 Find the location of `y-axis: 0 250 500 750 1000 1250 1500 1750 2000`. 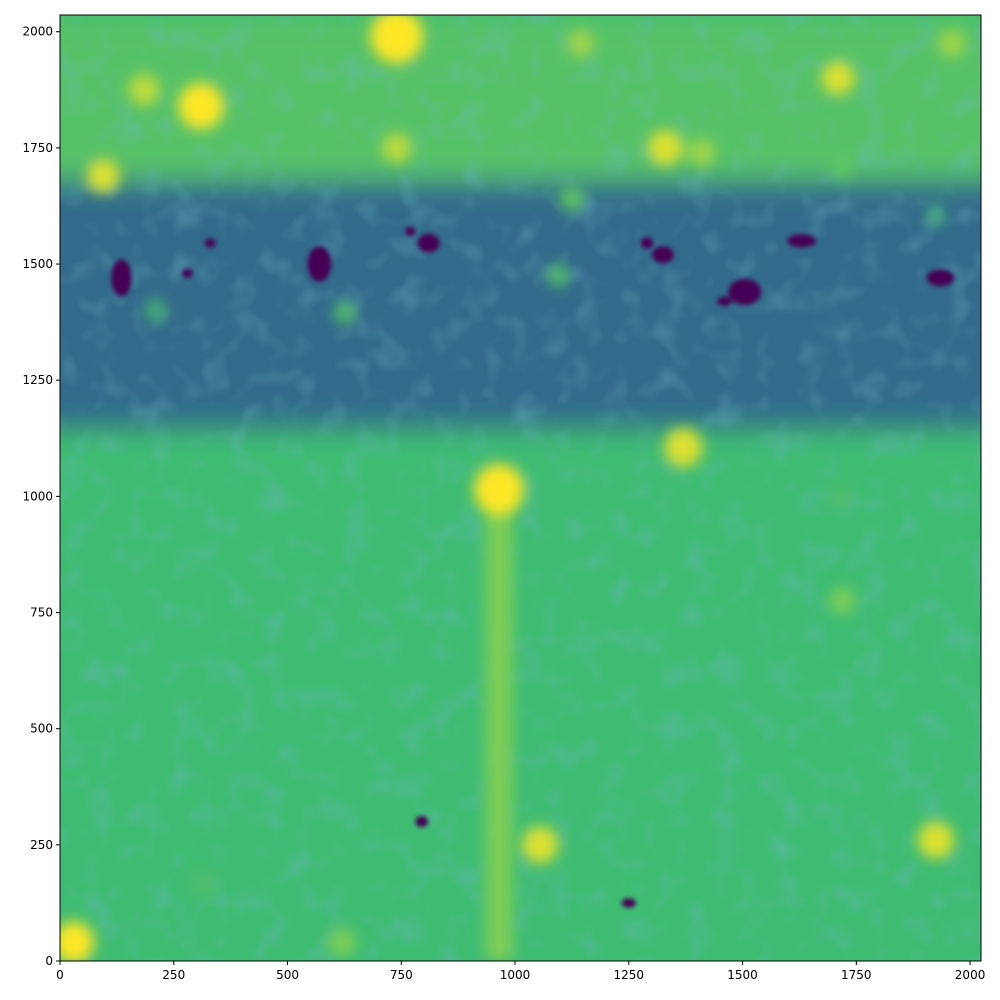

y-axis: 0 250 500 750 1000 1250 1500 1750 2000 is located at coordinates (41, 496).